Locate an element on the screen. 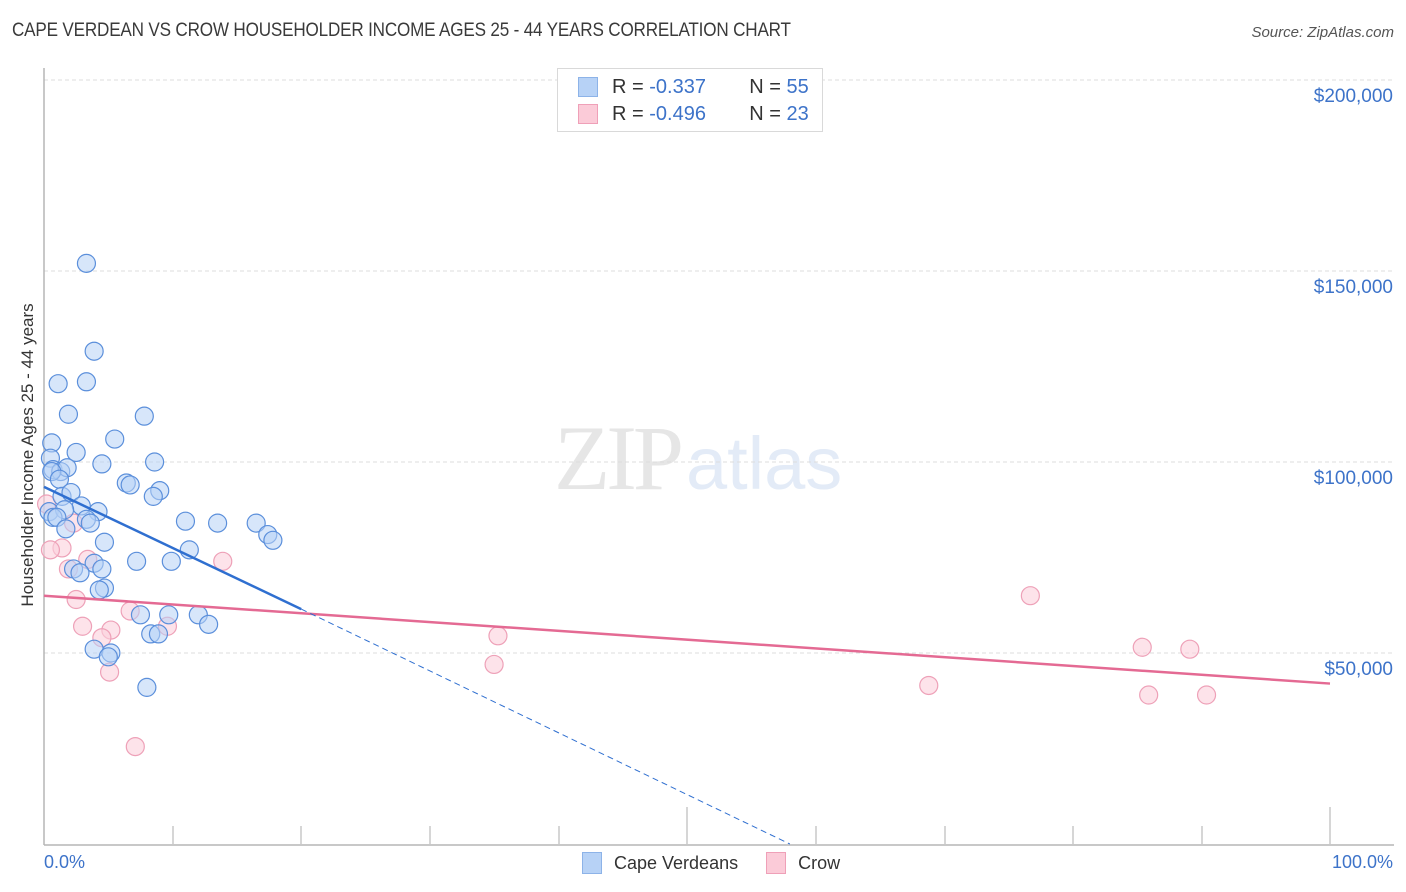  source-label: Source: ZipAtlas.com is located at coordinates (1322, 32).